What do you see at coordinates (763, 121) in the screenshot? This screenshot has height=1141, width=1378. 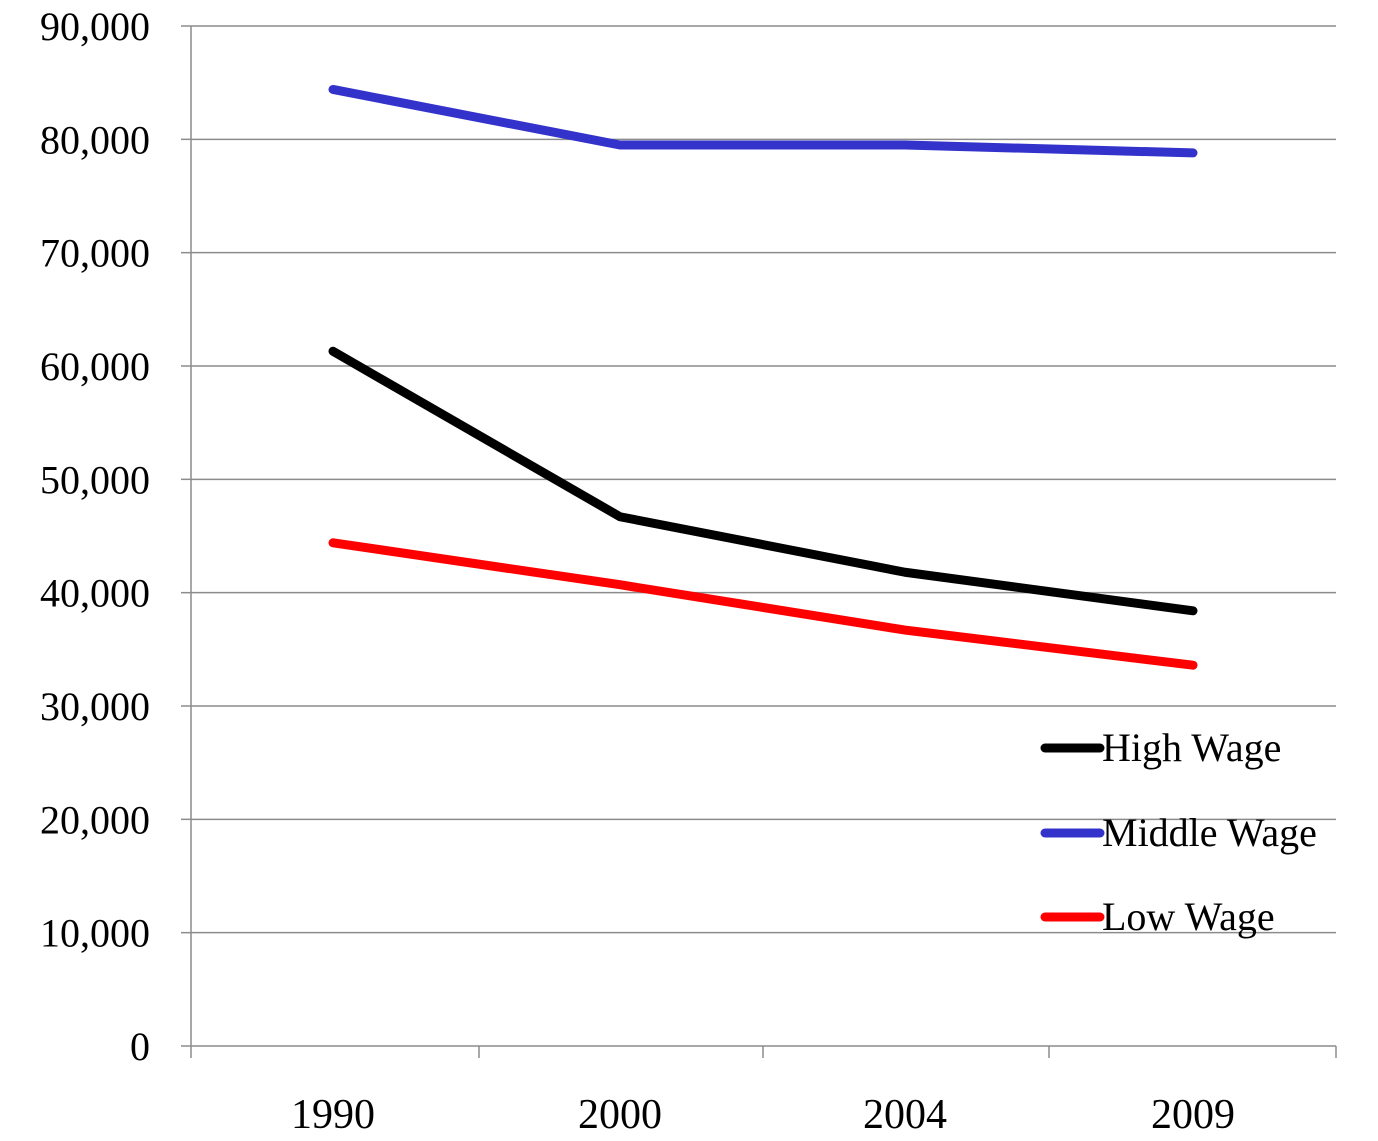 I see `series-line-middle-wage` at bounding box center [763, 121].